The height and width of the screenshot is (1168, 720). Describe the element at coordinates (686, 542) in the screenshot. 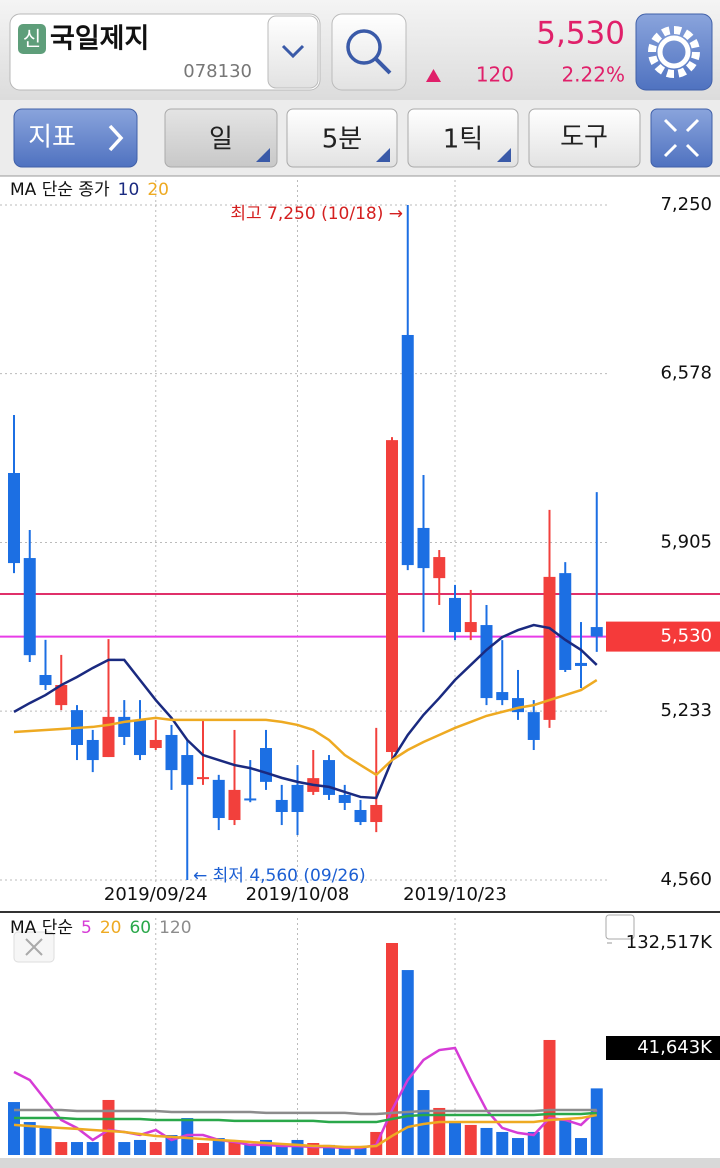

I see `y-tick-label: 5,905` at that location.